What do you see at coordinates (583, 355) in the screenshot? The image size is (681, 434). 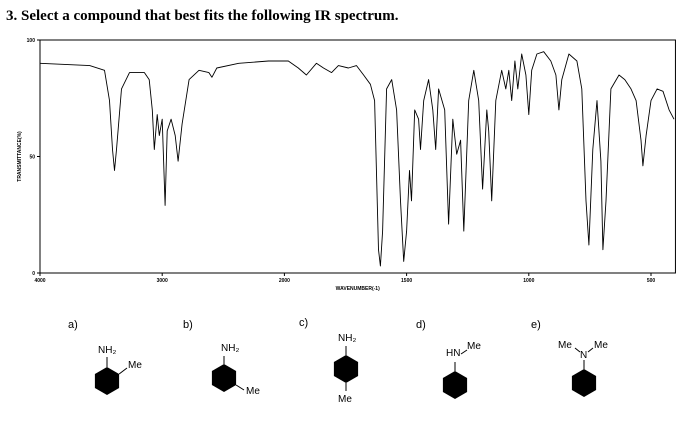 I see `group-label: N` at bounding box center [583, 355].